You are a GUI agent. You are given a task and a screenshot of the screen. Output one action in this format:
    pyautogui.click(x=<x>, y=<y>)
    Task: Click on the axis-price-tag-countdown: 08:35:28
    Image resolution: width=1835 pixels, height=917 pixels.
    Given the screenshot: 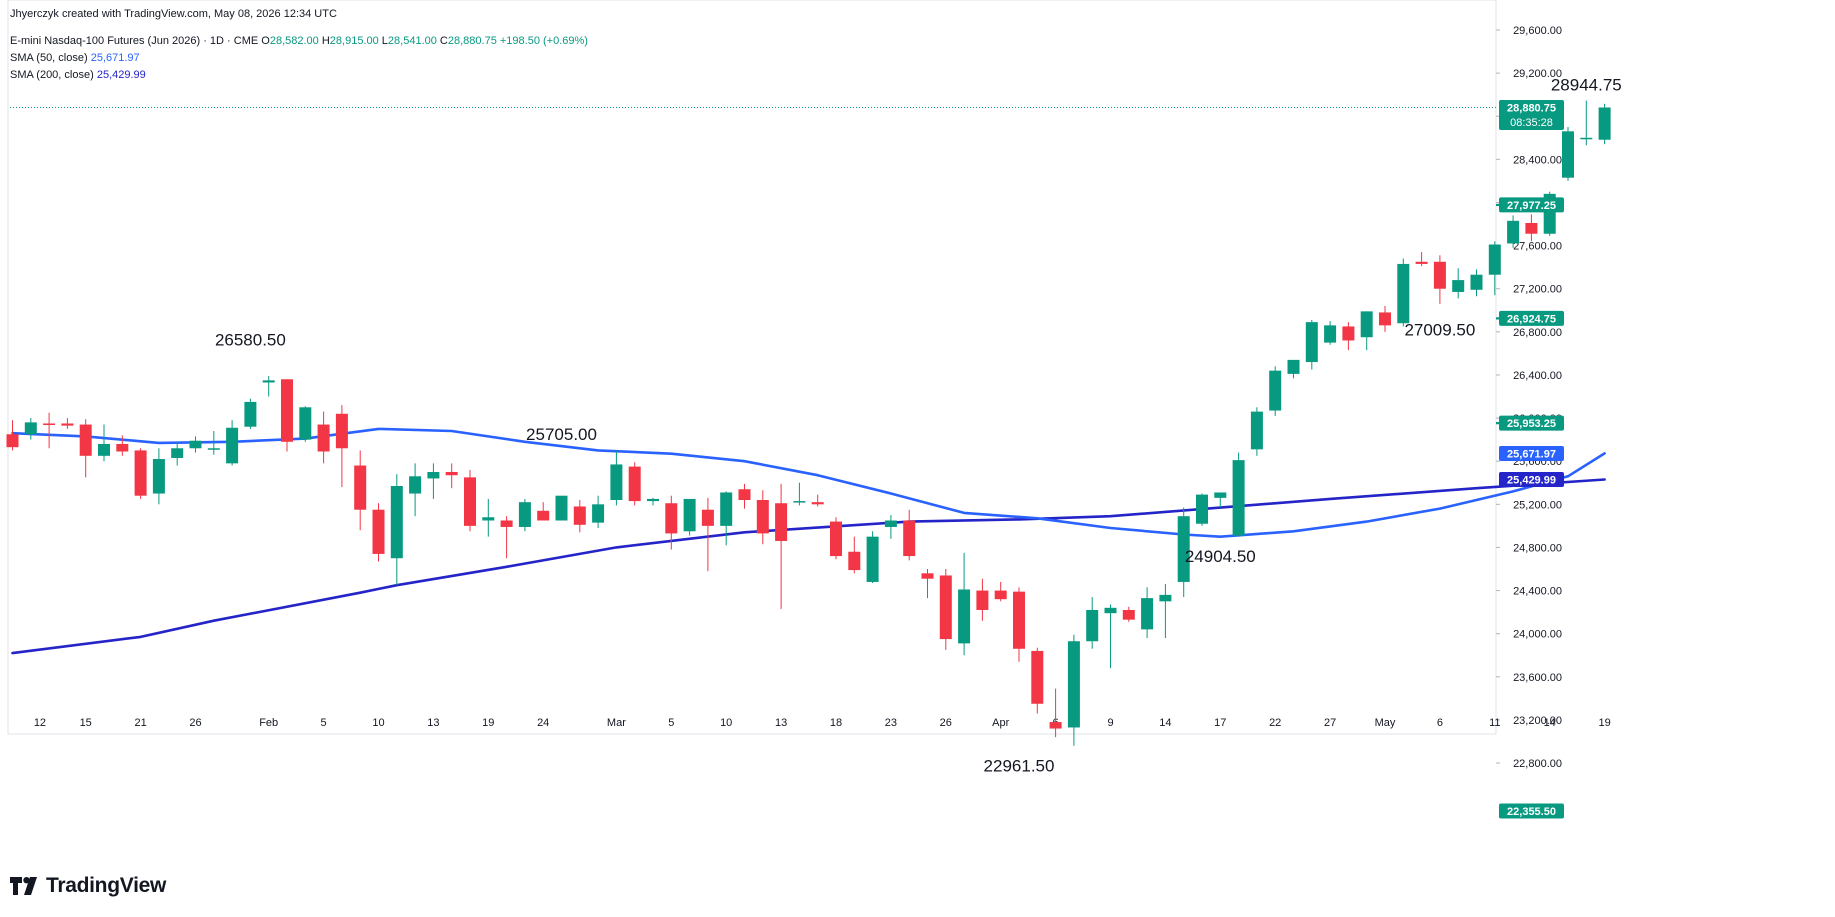 What is the action you would take?
    pyautogui.click(x=1531, y=123)
    